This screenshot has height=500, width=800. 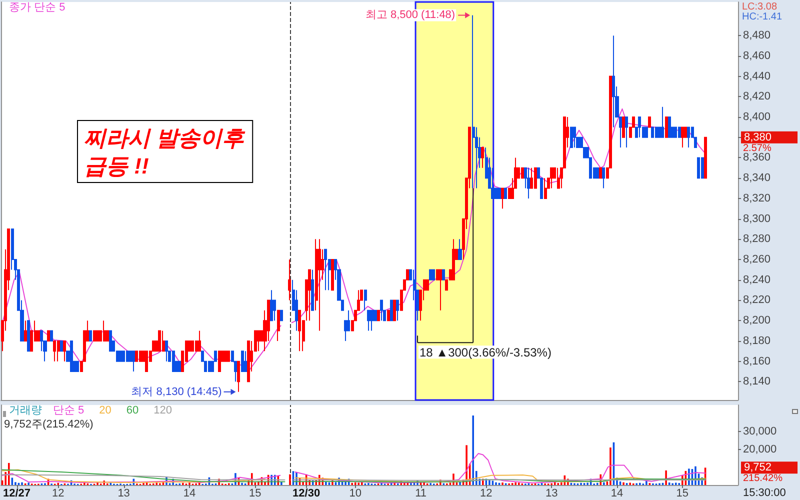 I want to click on text: LC:3.08, so click(x=760, y=7).